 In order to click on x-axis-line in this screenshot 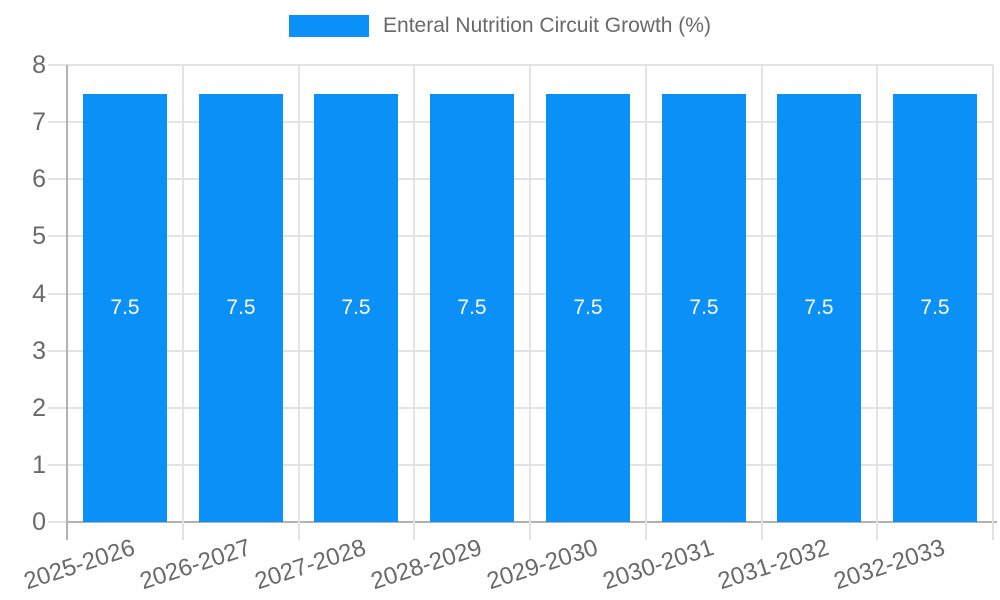, I will do `click(532, 522)`.